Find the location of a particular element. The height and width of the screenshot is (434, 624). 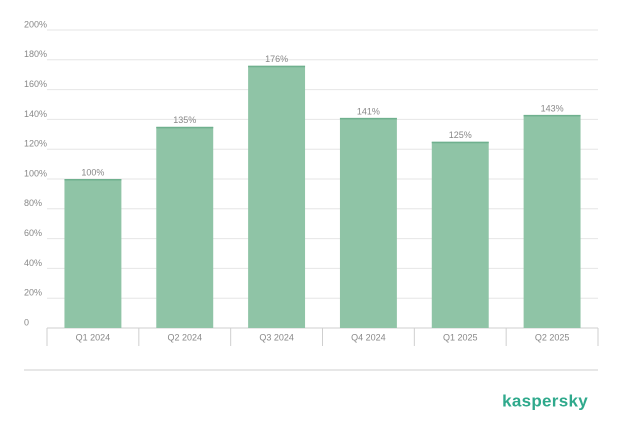

x-tick-label: Q1 2025 is located at coordinates (460, 337).